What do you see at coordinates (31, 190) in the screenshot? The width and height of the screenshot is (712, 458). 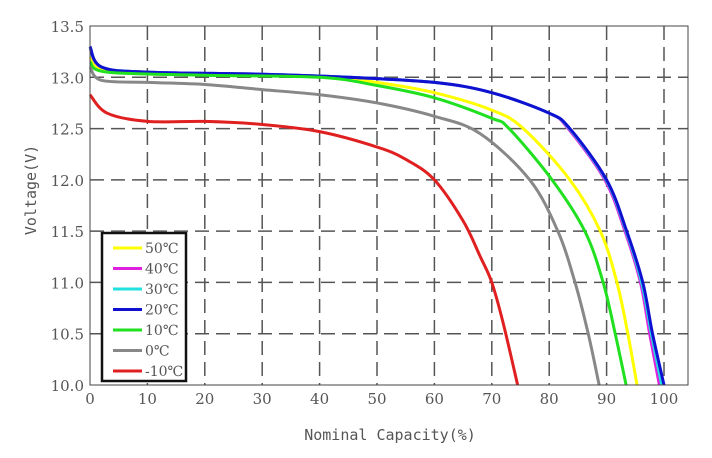 I see `y-axis-label: Voltage(V)` at bounding box center [31, 190].